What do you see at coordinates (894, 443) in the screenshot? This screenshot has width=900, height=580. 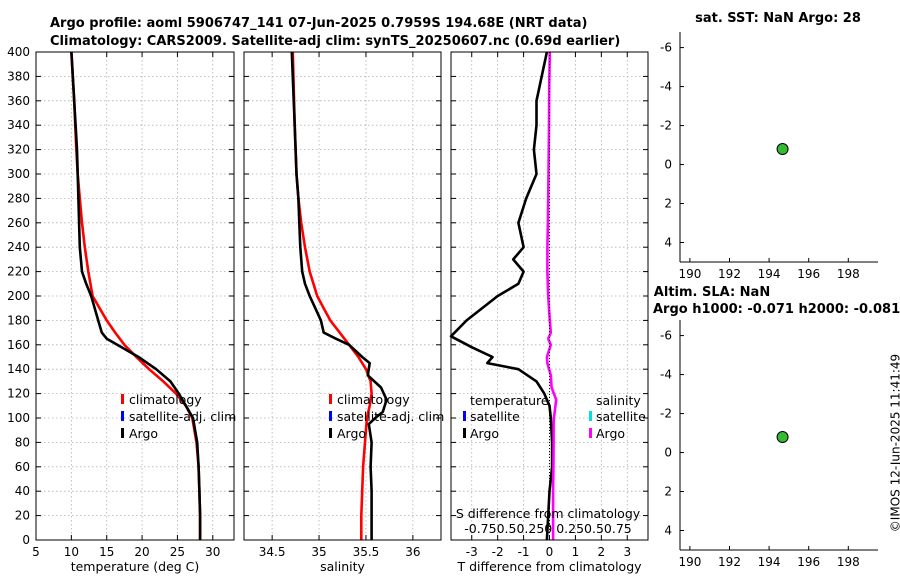 I see `imos-timestamp: ©IMOS 12-Jun-2025 11:41:49` at bounding box center [894, 443].